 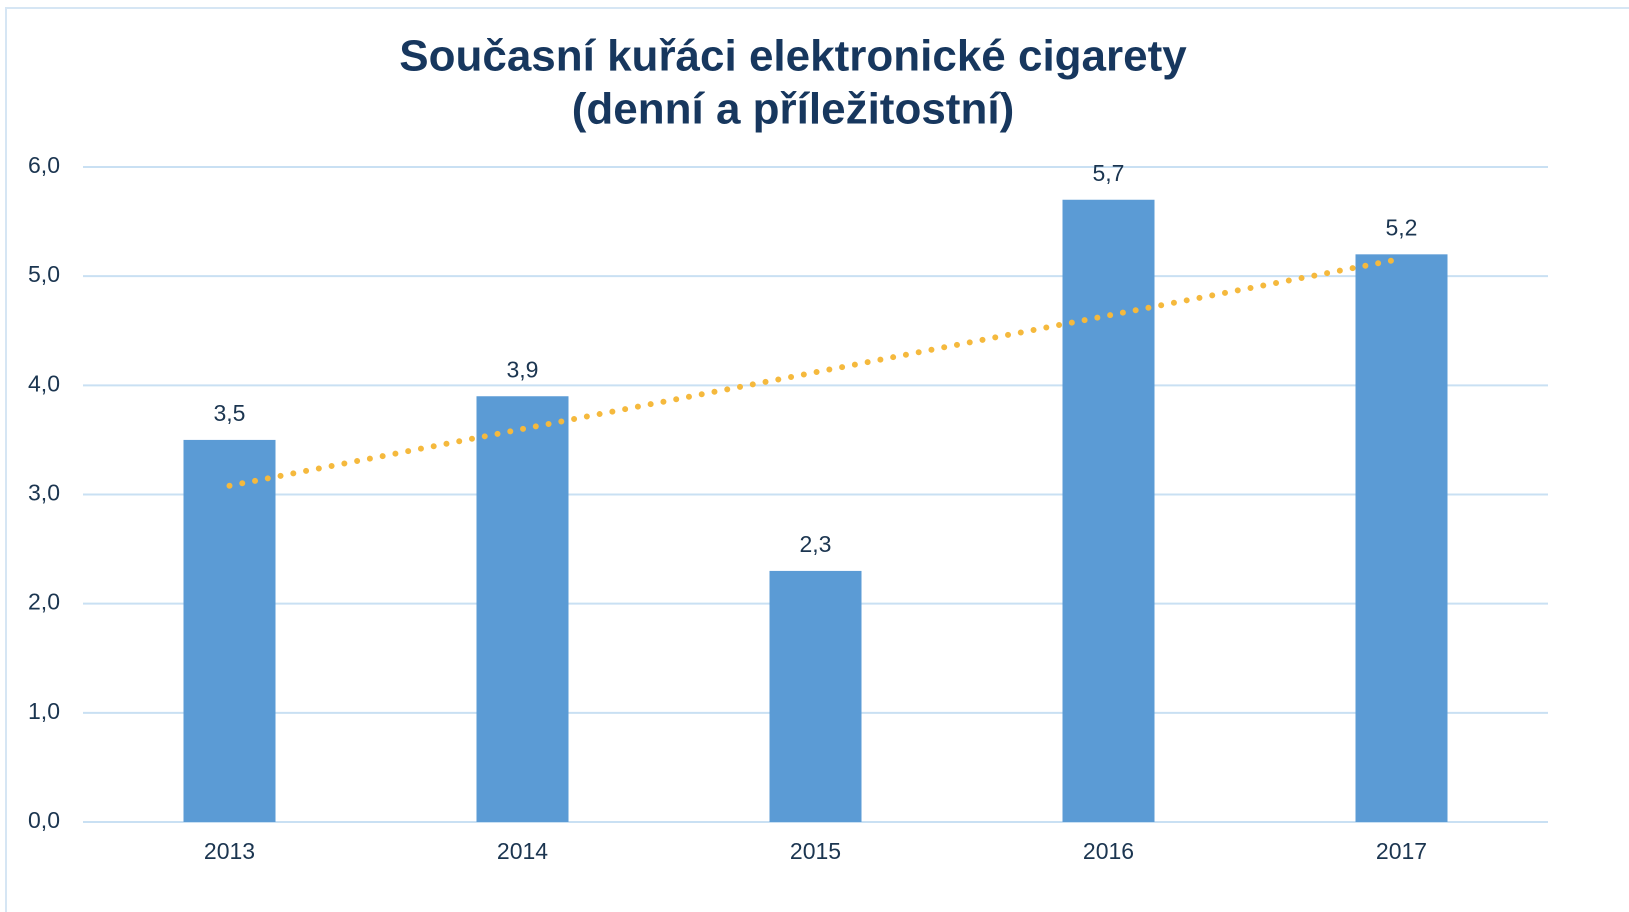 I want to click on data-label: 2,3, so click(x=816, y=544).